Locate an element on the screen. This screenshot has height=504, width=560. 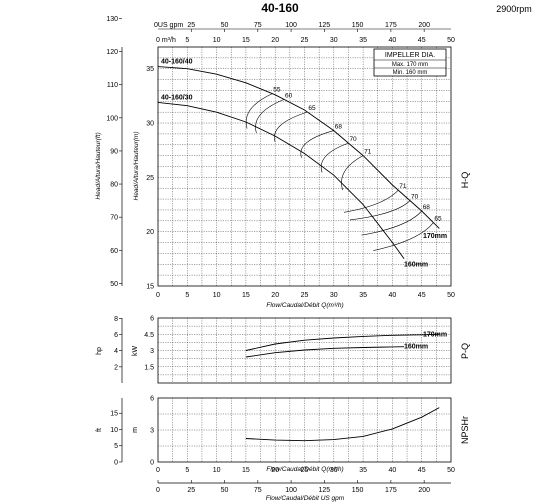
npsh-ft-tick-label: 5 is located at coordinates (116, 446).